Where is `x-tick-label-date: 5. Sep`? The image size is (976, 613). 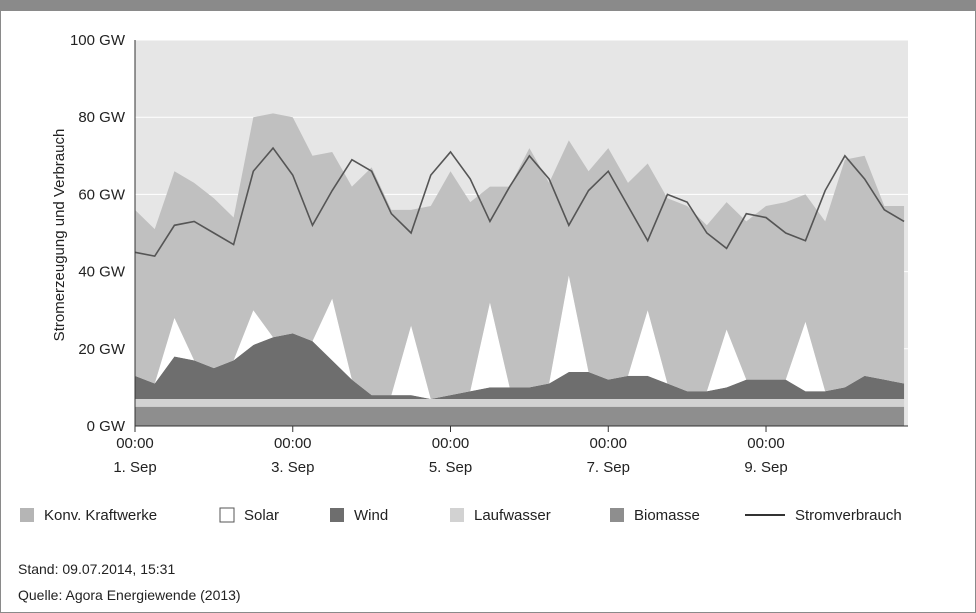 x-tick-label-date: 5. Sep is located at coordinates (450, 467).